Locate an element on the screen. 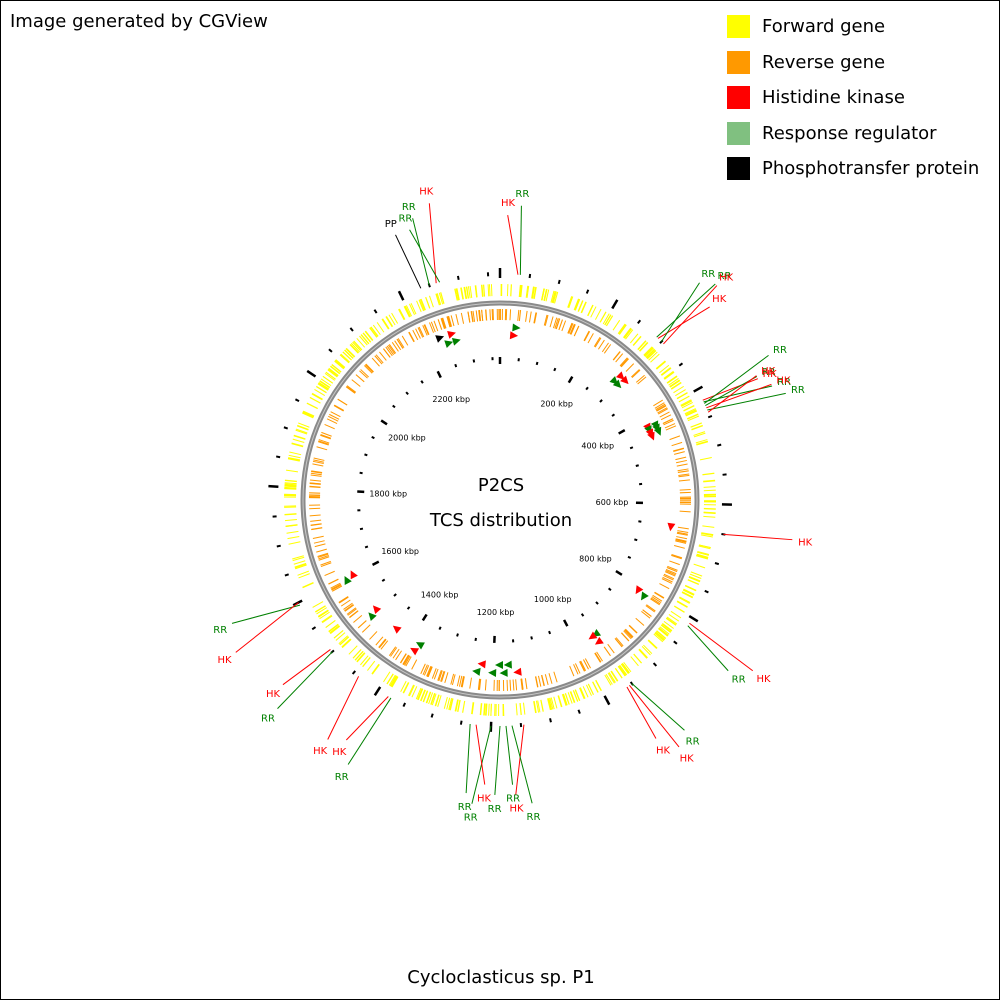 The width and height of the screenshot is (1000, 1000). tick-label: 1400 kbp is located at coordinates (440, 594).